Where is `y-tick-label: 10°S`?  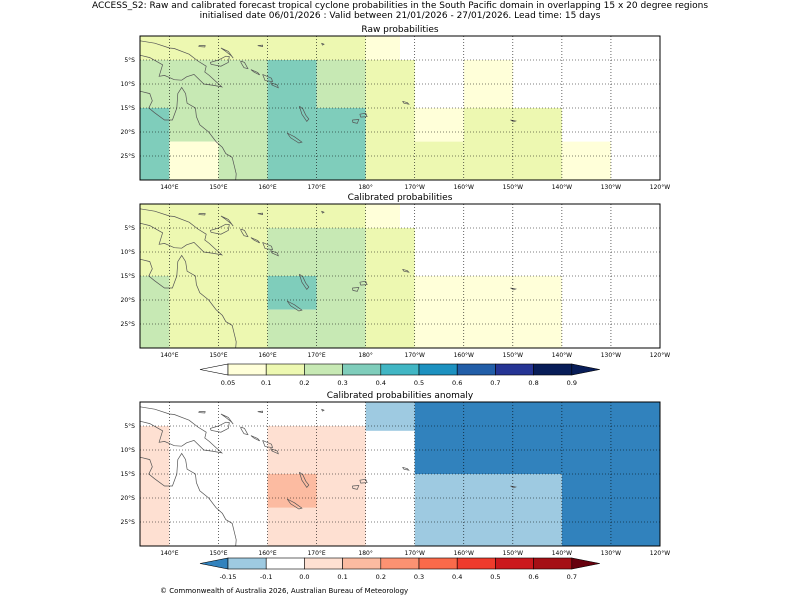 y-tick-label: 10°S is located at coordinates (128, 84).